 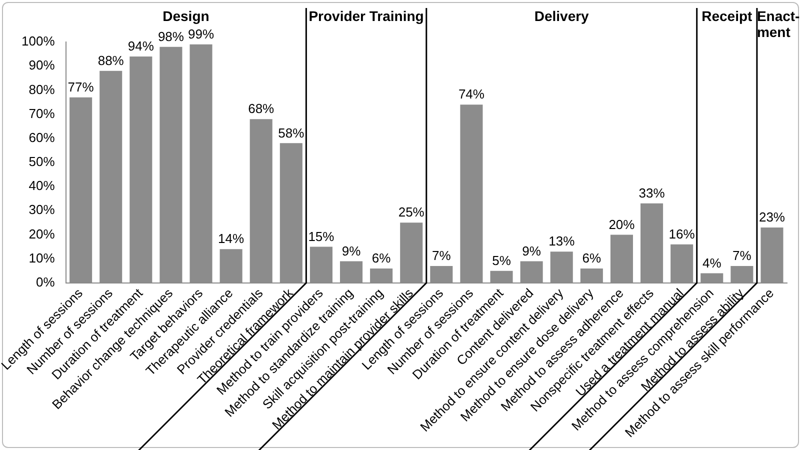 What do you see at coordinates (366, 16) in the screenshot?
I see `text: Provider Training` at bounding box center [366, 16].